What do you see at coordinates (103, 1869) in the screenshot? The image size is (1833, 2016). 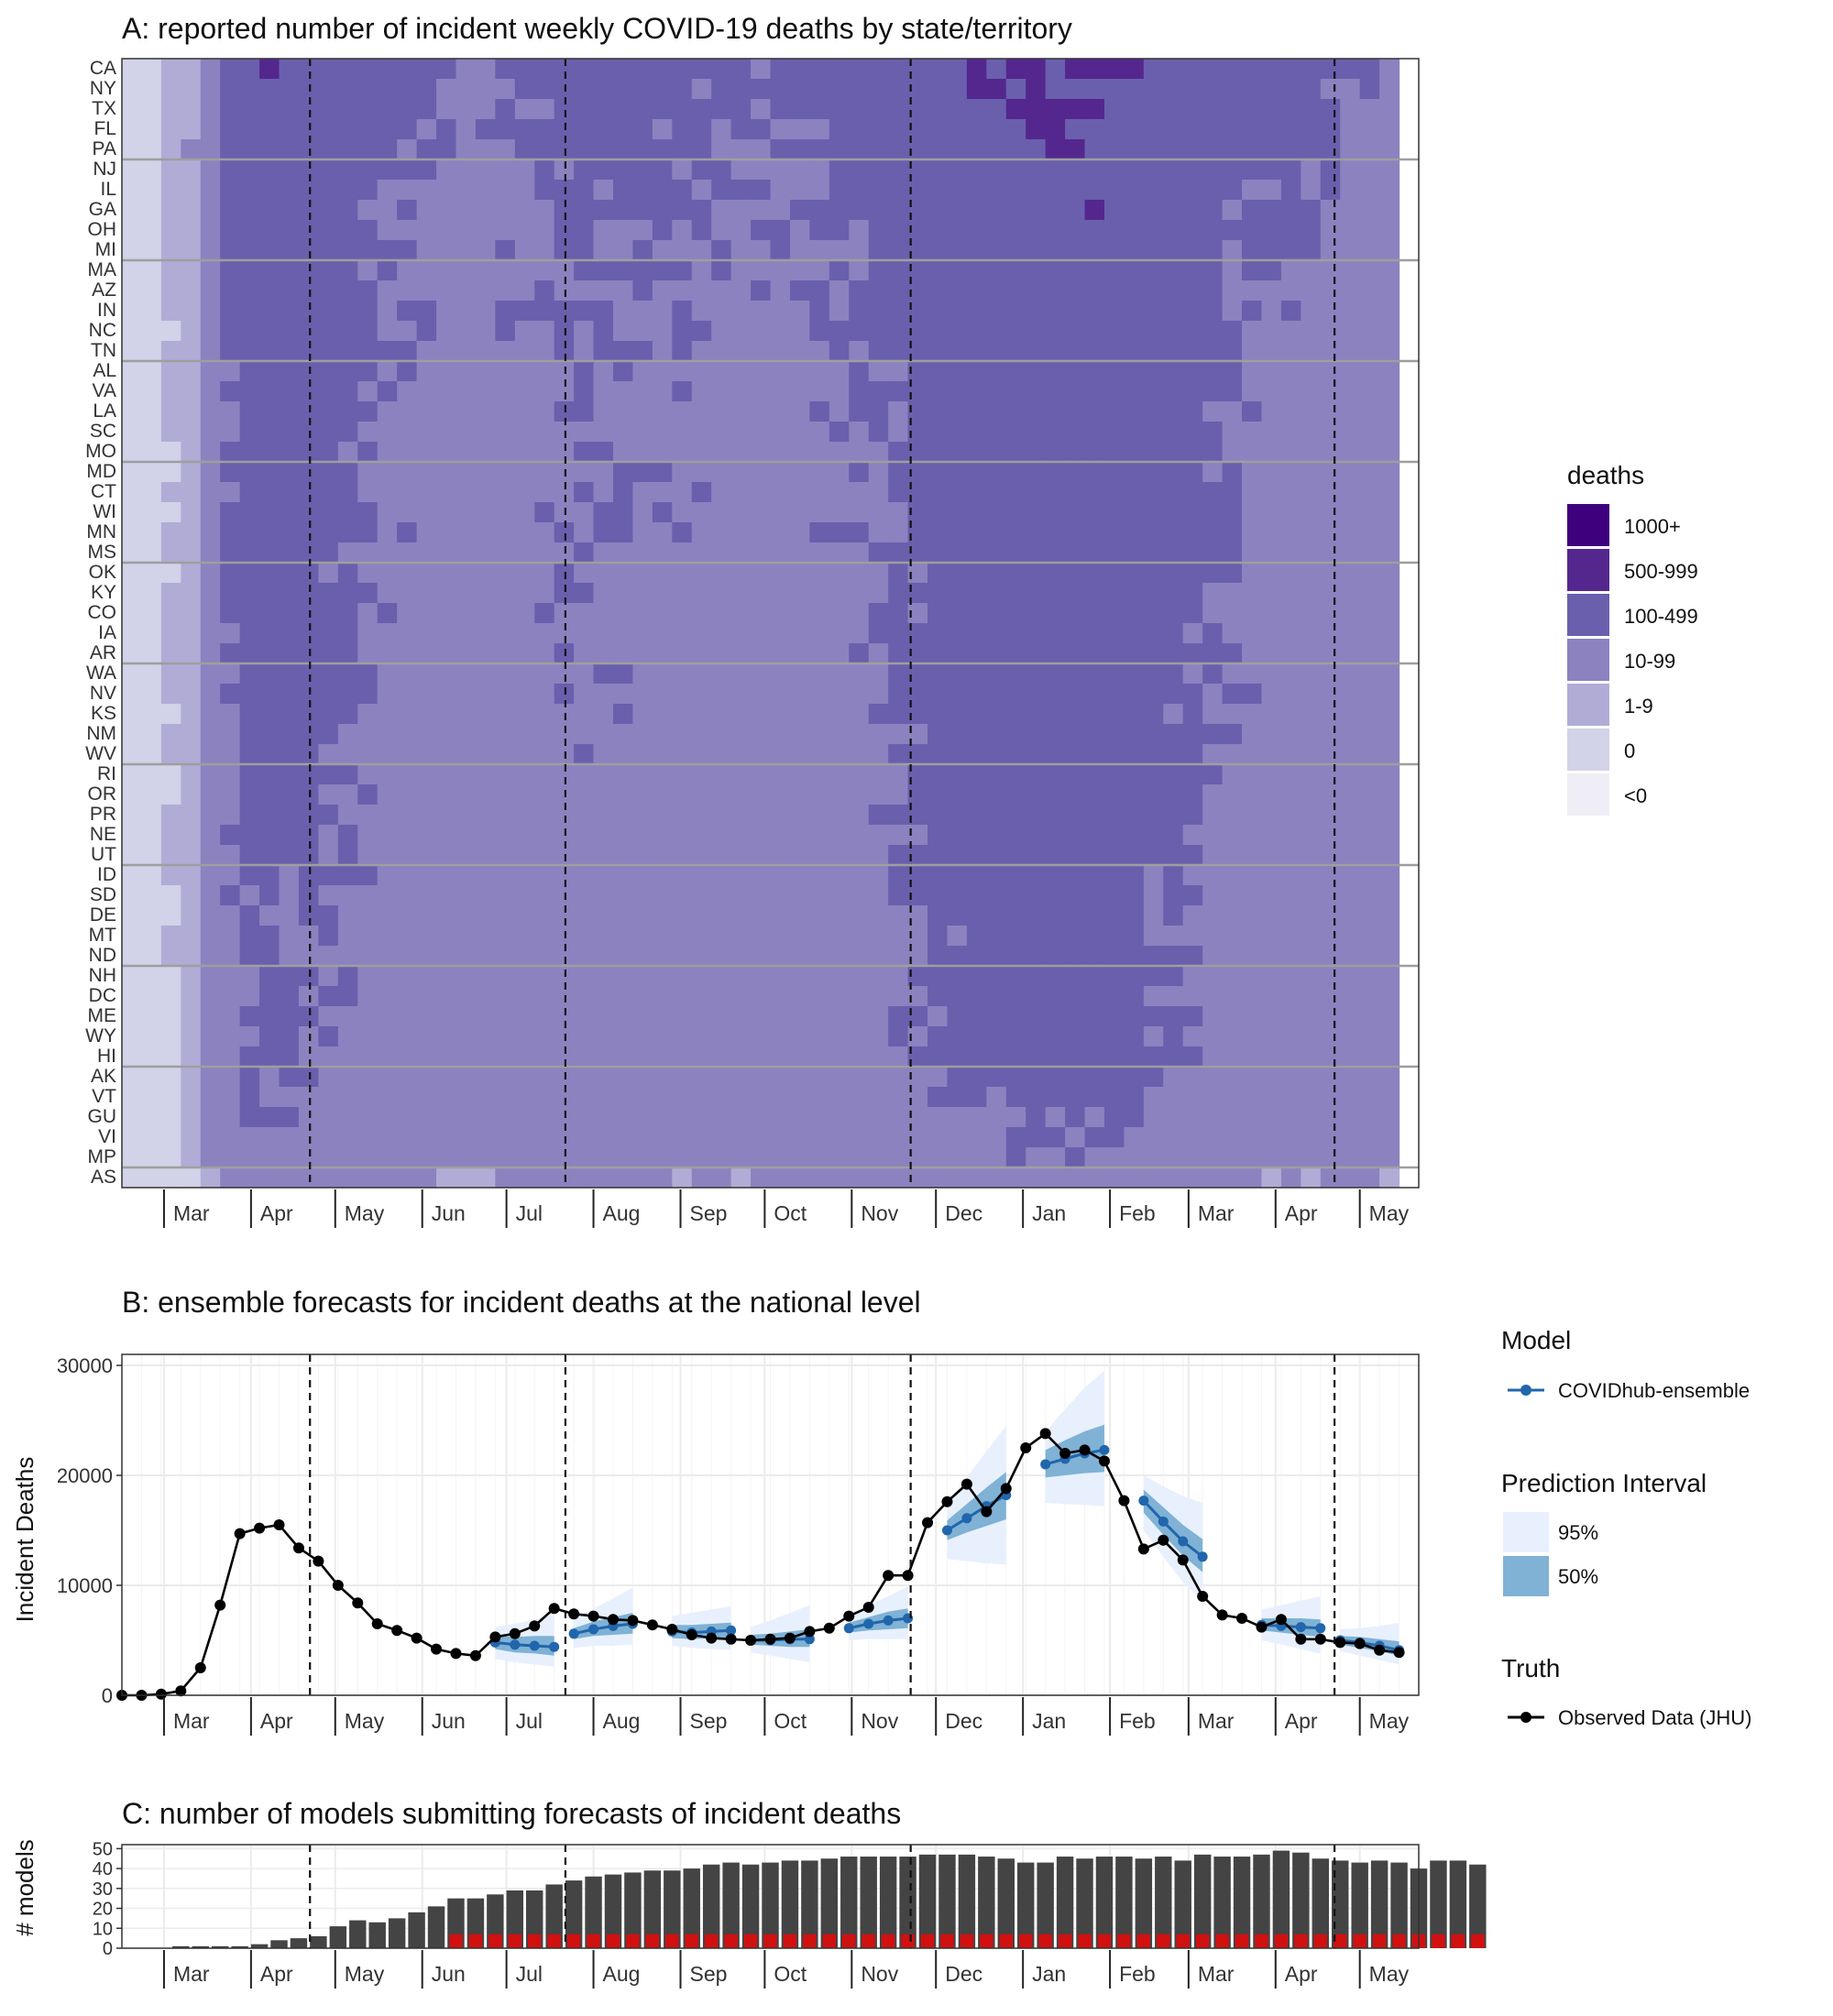 I see `y-tick-label: 40` at bounding box center [103, 1869].